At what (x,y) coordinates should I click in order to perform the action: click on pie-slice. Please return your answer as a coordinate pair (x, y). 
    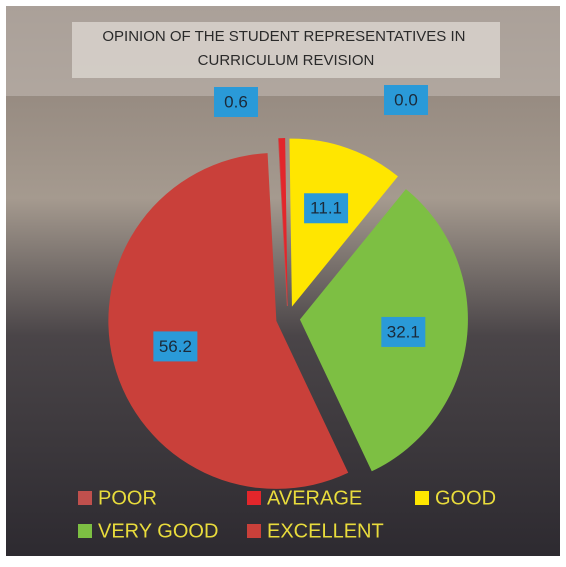
    Looking at the image, I should click on (283, 222).